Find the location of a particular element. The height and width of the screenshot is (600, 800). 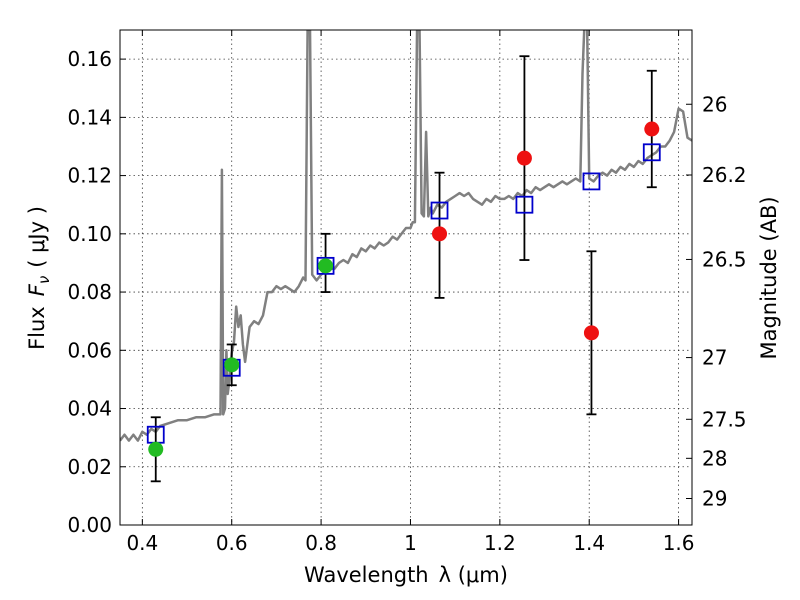

y-tick-label: 0.04 is located at coordinates (89, 409).